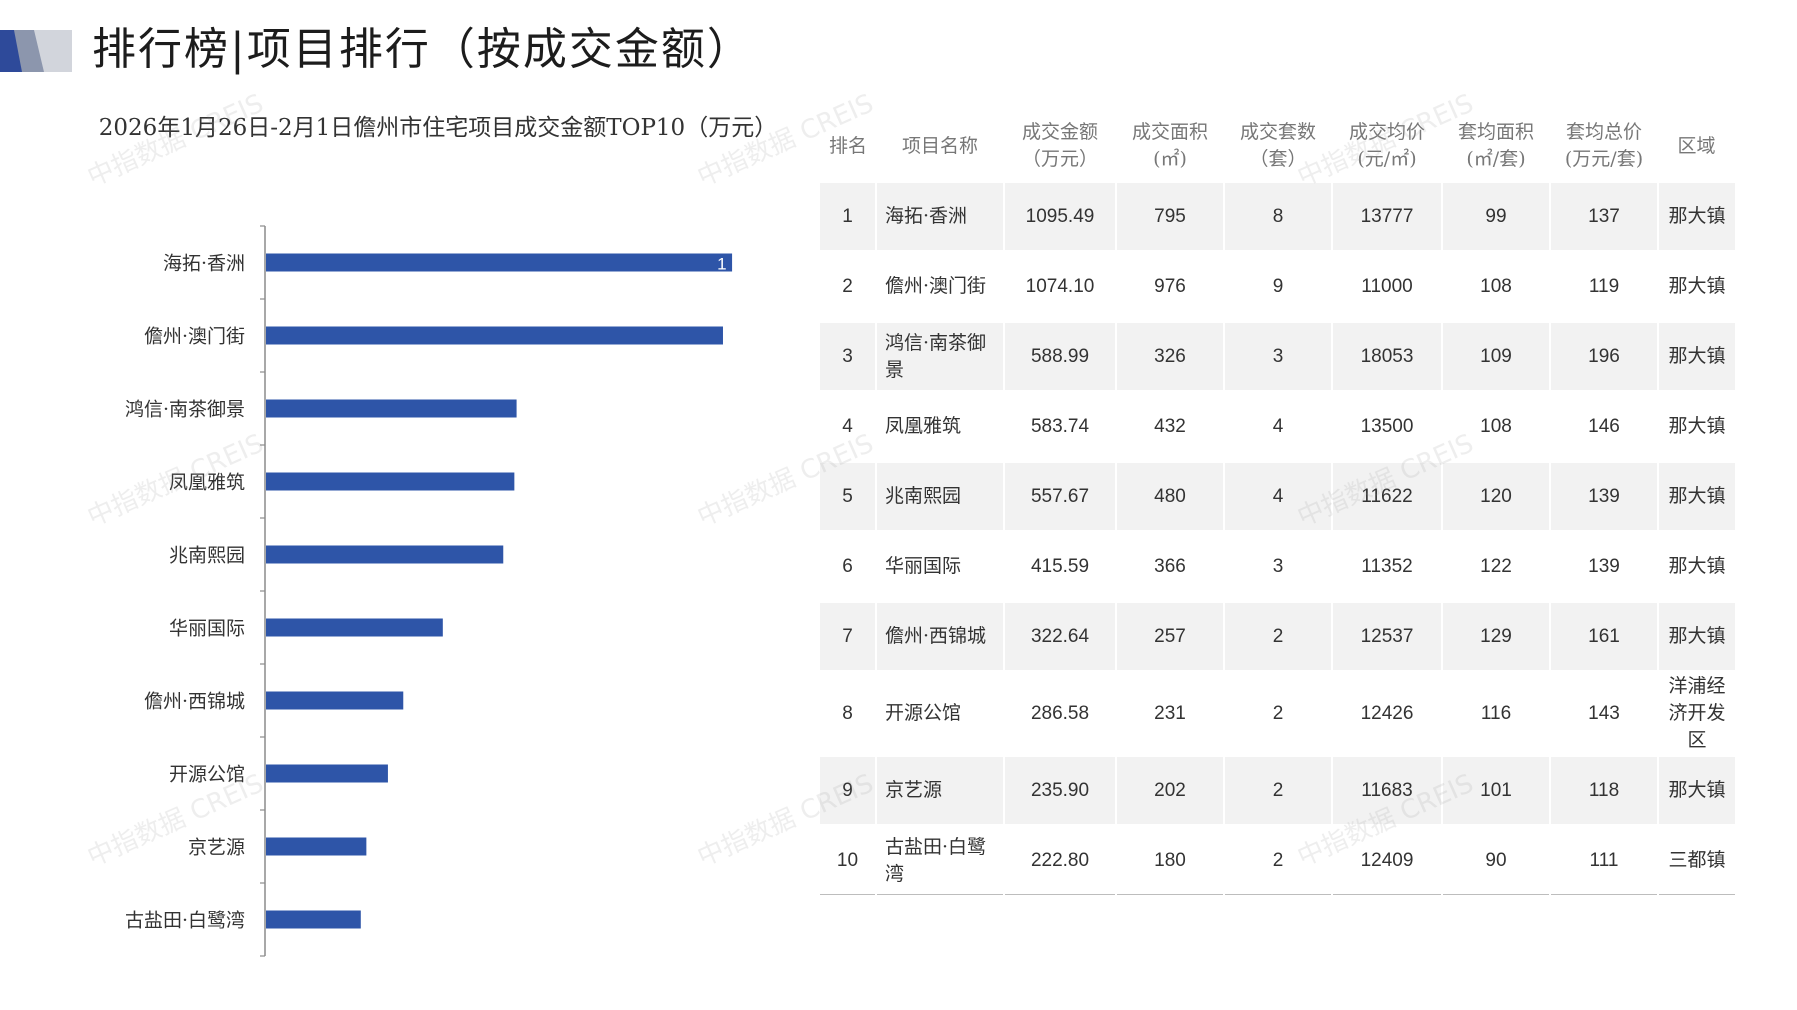  What do you see at coordinates (848, 147) in the screenshot?
I see `column-header: 排名` at bounding box center [848, 147].